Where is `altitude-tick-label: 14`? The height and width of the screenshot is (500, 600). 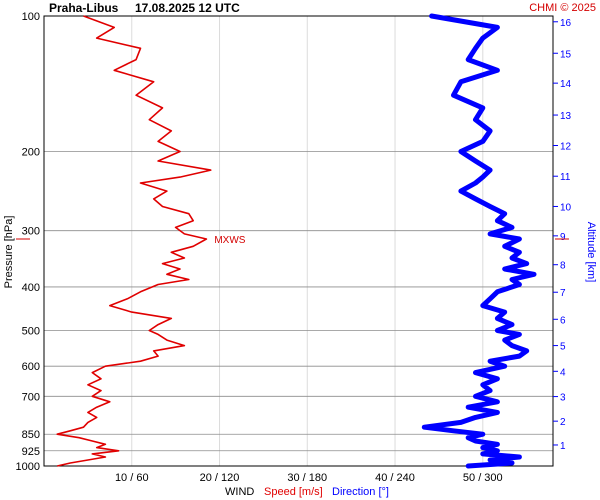
altitude-tick-label: 14 is located at coordinates (566, 84).